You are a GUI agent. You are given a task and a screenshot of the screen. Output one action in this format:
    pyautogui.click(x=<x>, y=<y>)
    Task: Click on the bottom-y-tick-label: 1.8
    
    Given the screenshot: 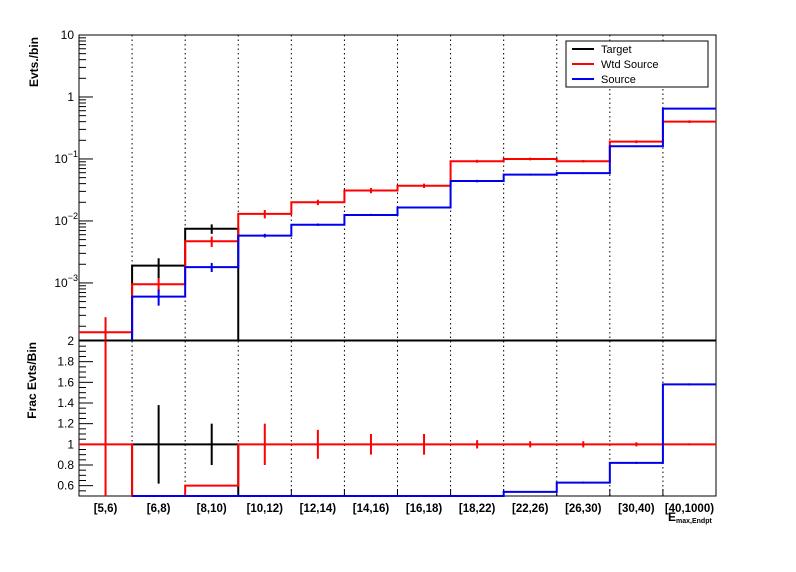 What is the action you would take?
    pyautogui.click(x=65, y=362)
    